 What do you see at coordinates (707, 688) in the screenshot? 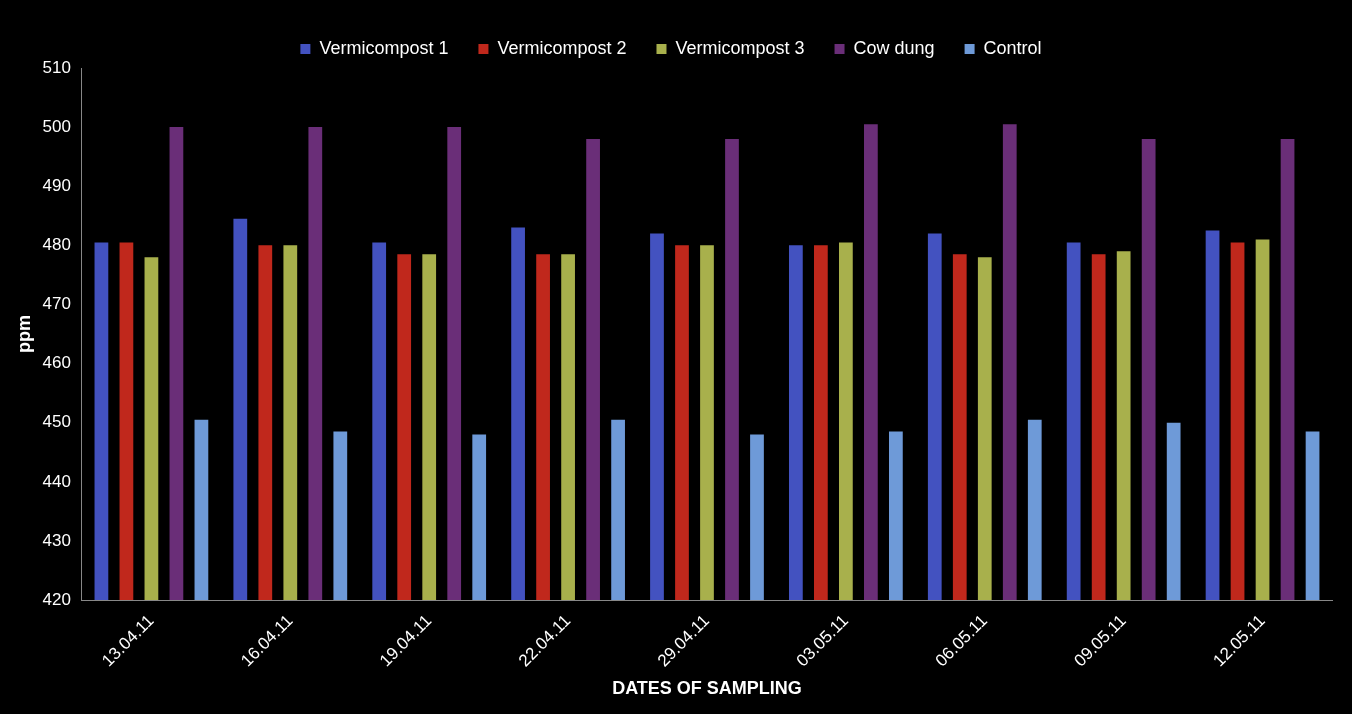
I see `x-axis-title: DATES OF SAMPLING` at bounding box center [707, 688].